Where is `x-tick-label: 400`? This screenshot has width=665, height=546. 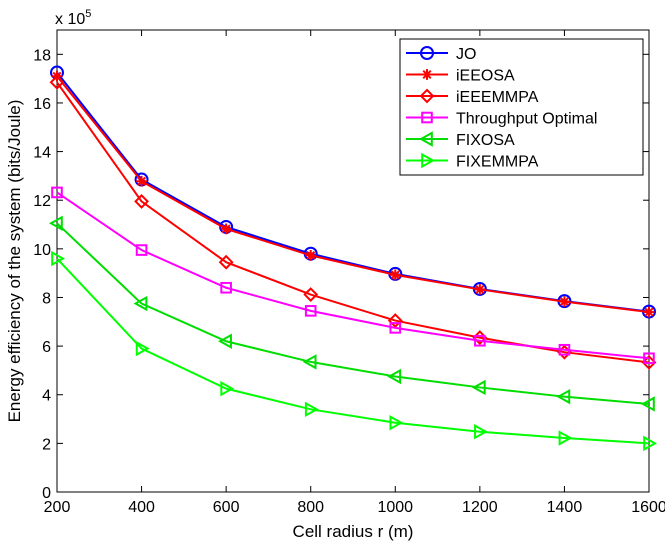
x-tick-label: 400 is located at coordinates (141, 507).